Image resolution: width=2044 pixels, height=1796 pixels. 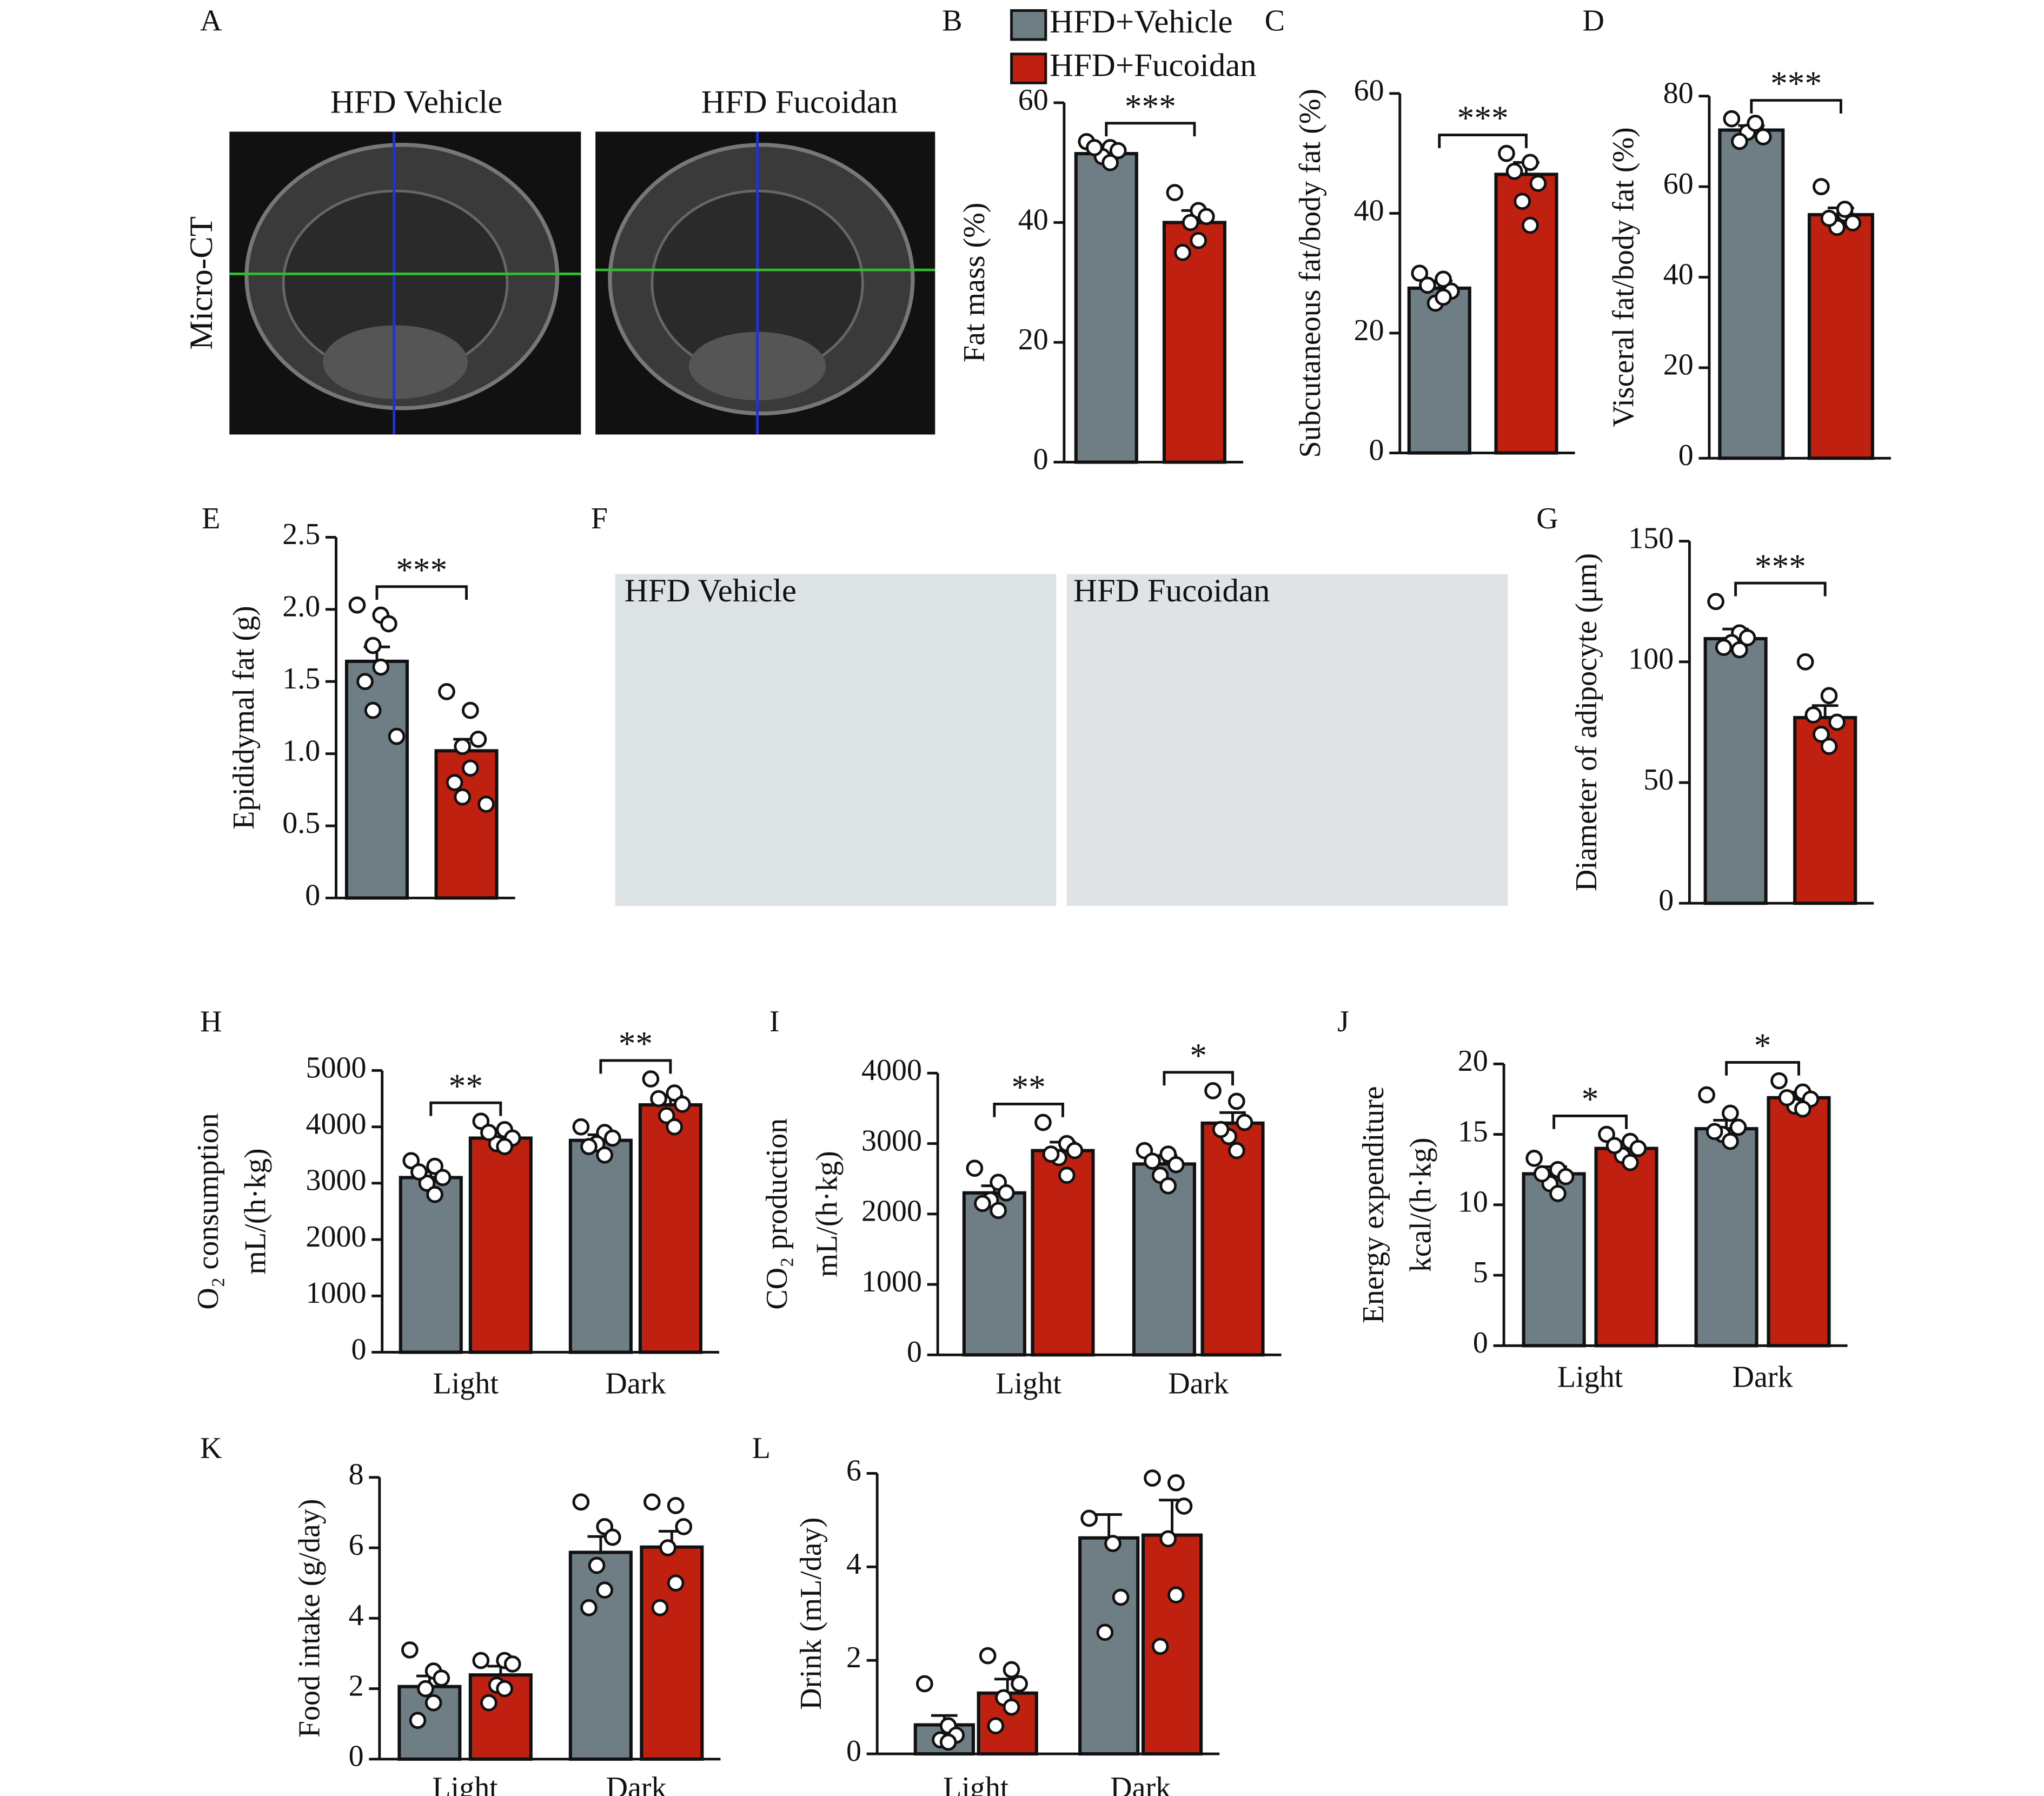 What do you see at coordinates (211, 518) in the screenshot?
I see `panel-label: E` at bounding box center [211, 518].